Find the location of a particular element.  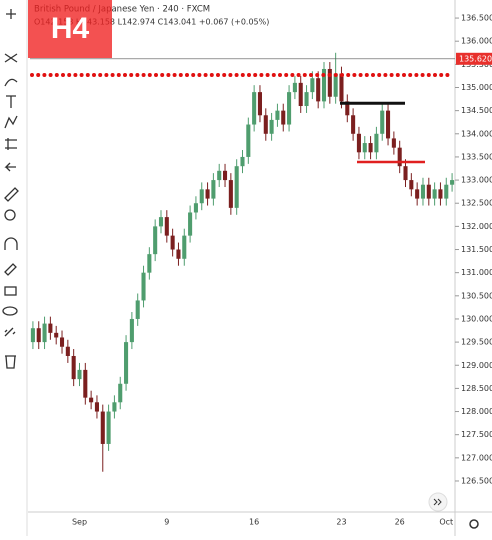

y-tick-label: 134.500 is located at coordinates (476, 110).